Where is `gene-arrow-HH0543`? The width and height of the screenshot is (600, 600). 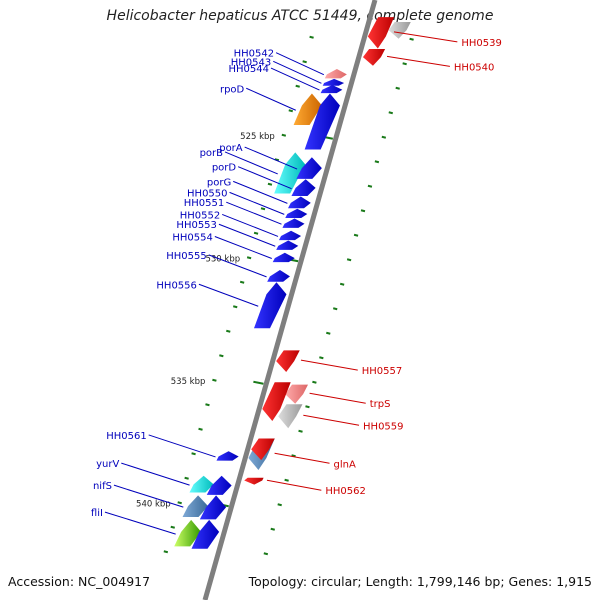
gene-arrow-HH0543 is located at coordinates (333, 82).